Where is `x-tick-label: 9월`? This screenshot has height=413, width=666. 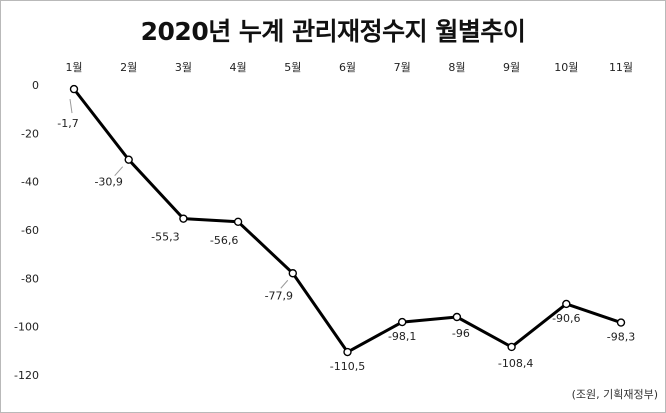
x-tick-label: 9월 is located at coordinates (511, 67).